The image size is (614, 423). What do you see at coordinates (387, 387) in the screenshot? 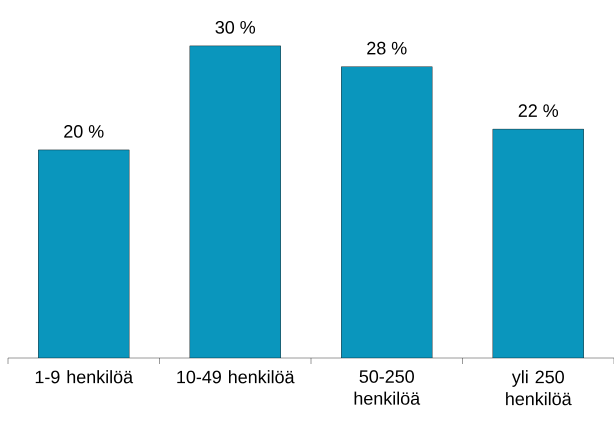
I see `x-tick-label: 50-250 henkilöä` at bounding box center [387, 387].